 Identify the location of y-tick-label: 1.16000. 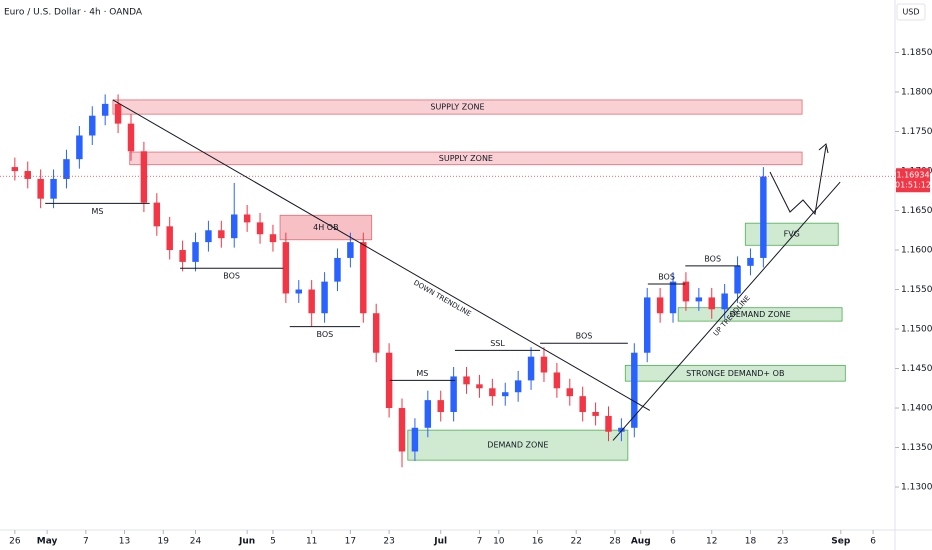
(916, 251).